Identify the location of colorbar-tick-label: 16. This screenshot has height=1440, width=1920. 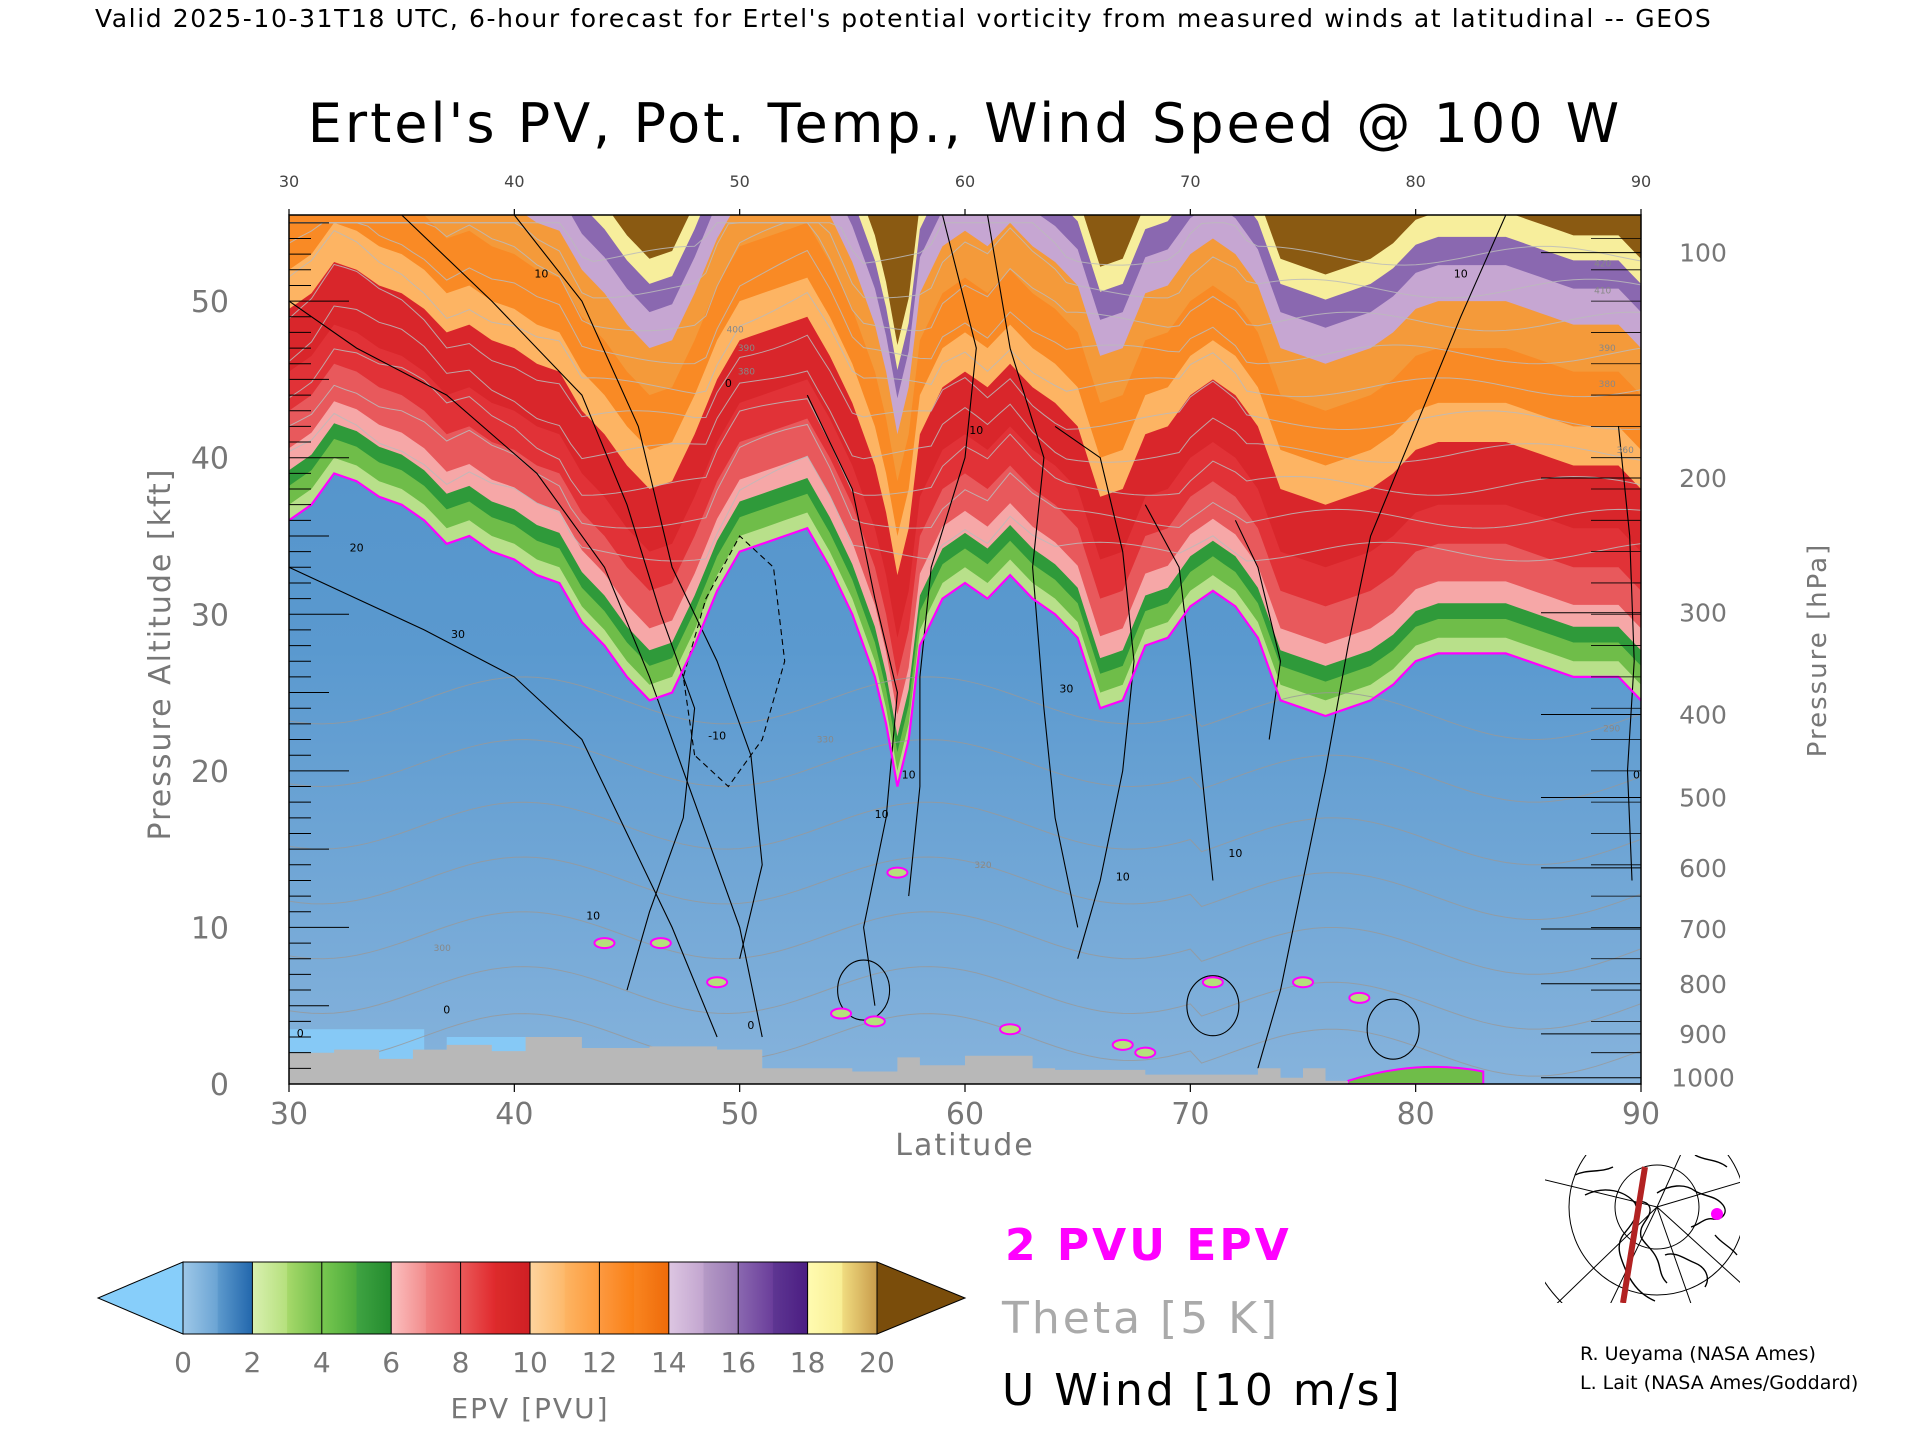
(738, 1362).